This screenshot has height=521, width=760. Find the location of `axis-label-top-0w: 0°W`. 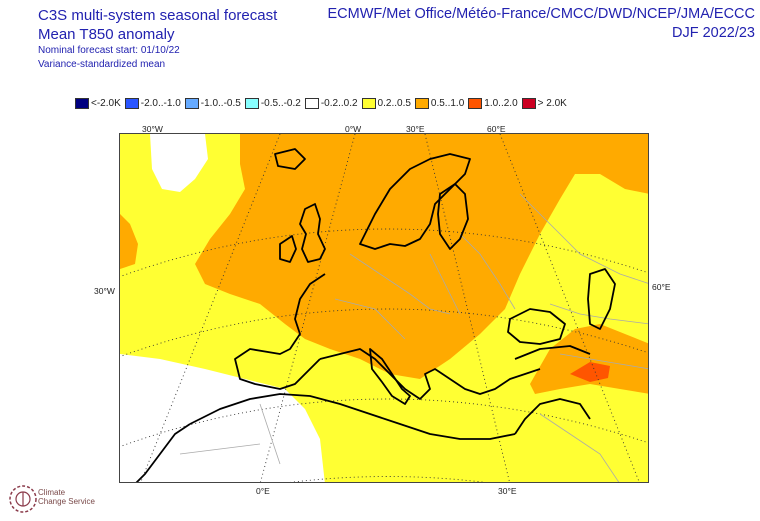

axis-label-top-0w: 0°W is located at coordinates (353, 129).